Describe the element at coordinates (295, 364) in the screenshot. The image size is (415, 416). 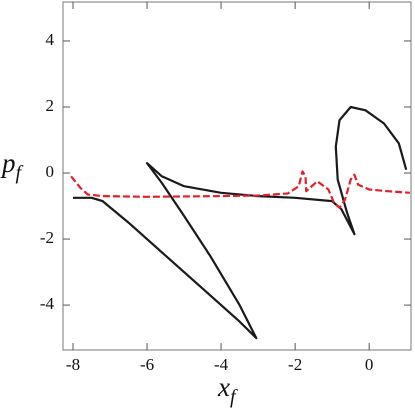
I see `x-tick-label: -2` at that location.